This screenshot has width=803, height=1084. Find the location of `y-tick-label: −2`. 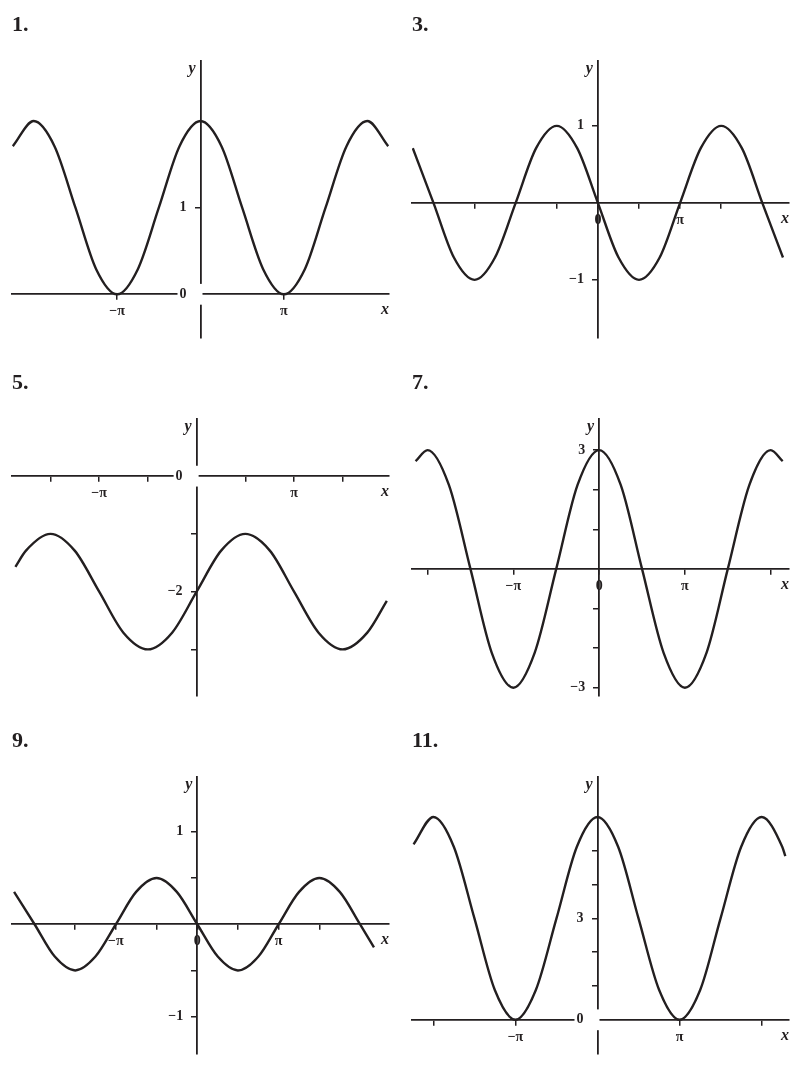

y-tick-label: −2 is located at coordinates (182, 591).